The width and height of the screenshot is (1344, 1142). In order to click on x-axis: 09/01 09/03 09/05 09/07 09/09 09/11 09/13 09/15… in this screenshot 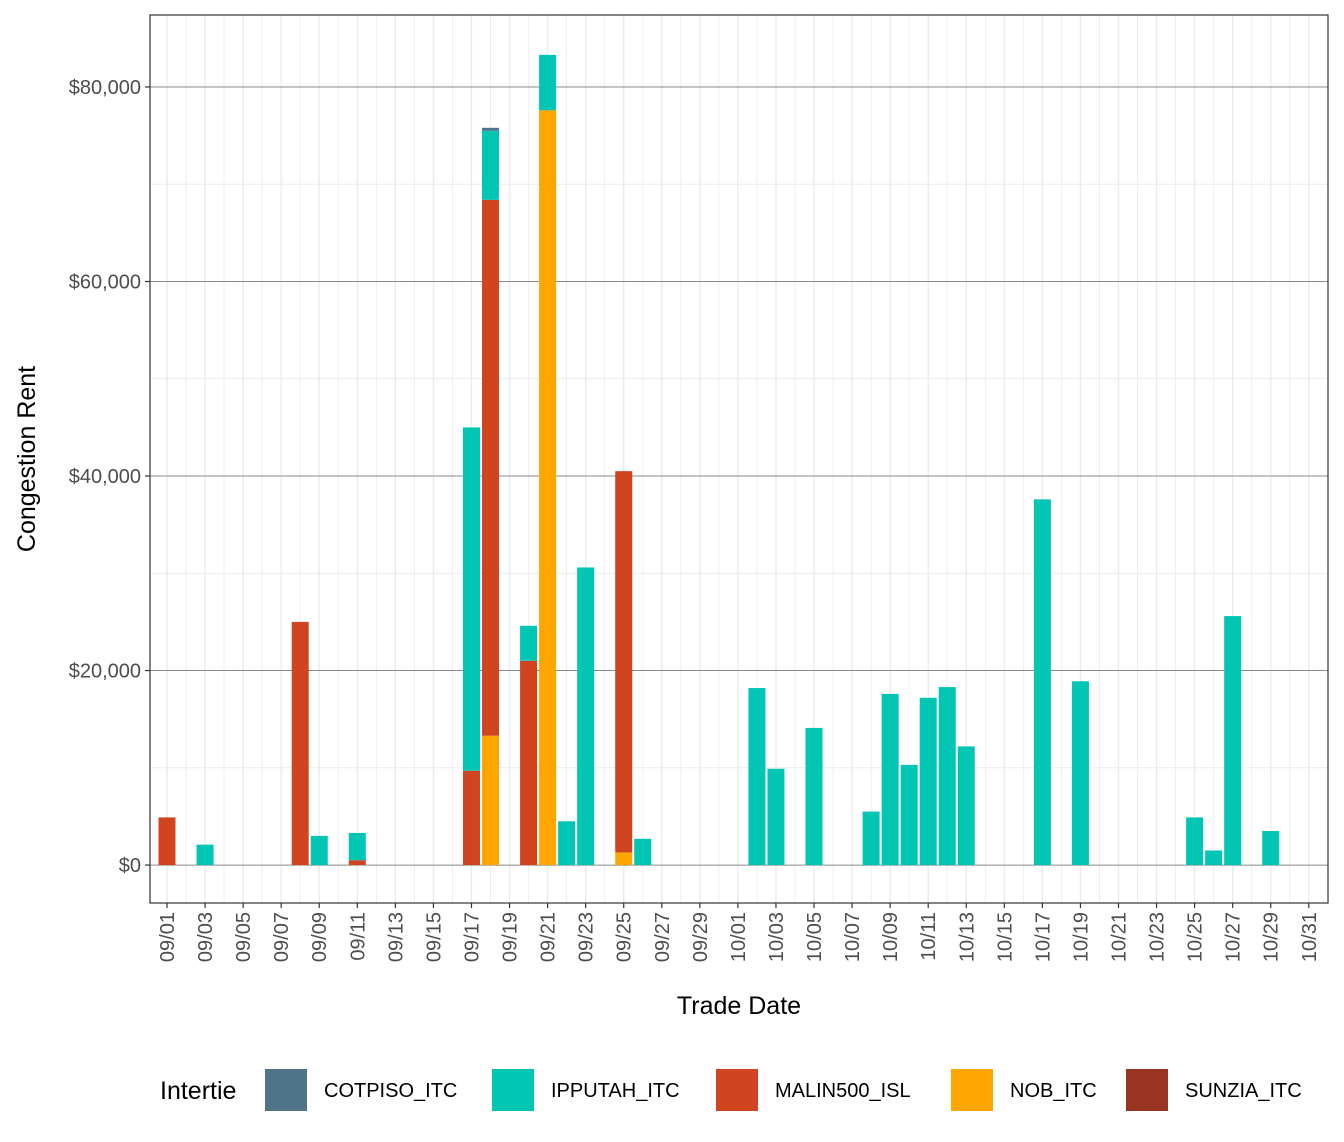, I will do `click(739, 932)`.